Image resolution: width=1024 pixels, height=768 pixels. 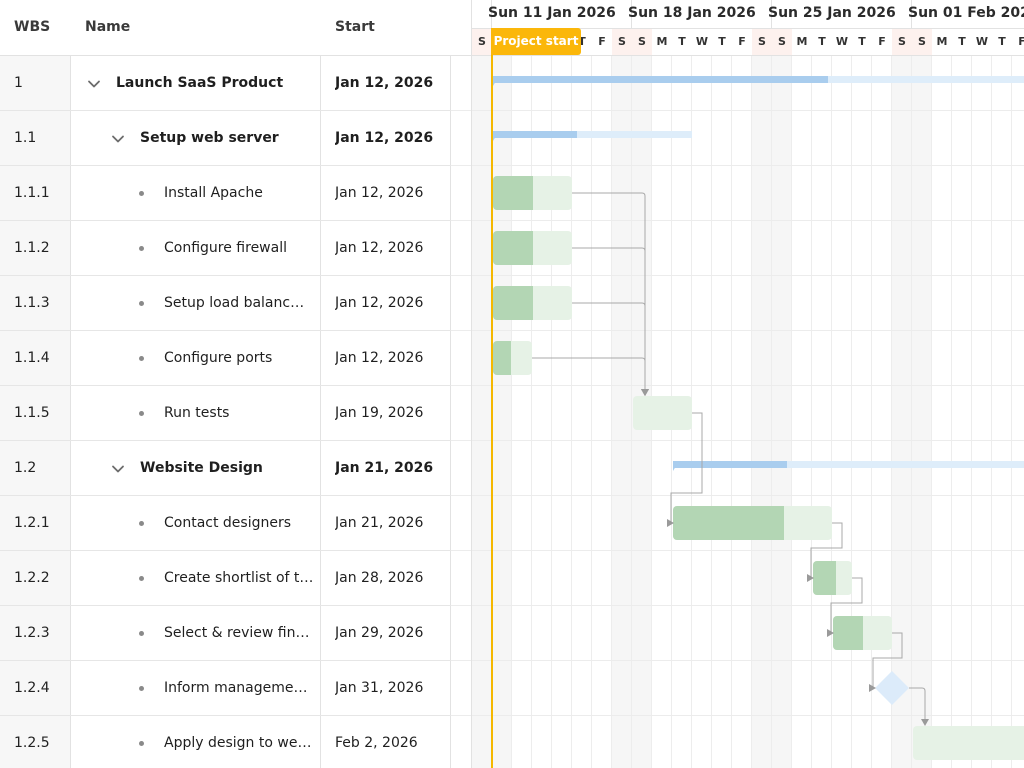 I want to click on grid-row: 1.1 Setup web server Jan 12, 2026, so click(x=225, y=138).